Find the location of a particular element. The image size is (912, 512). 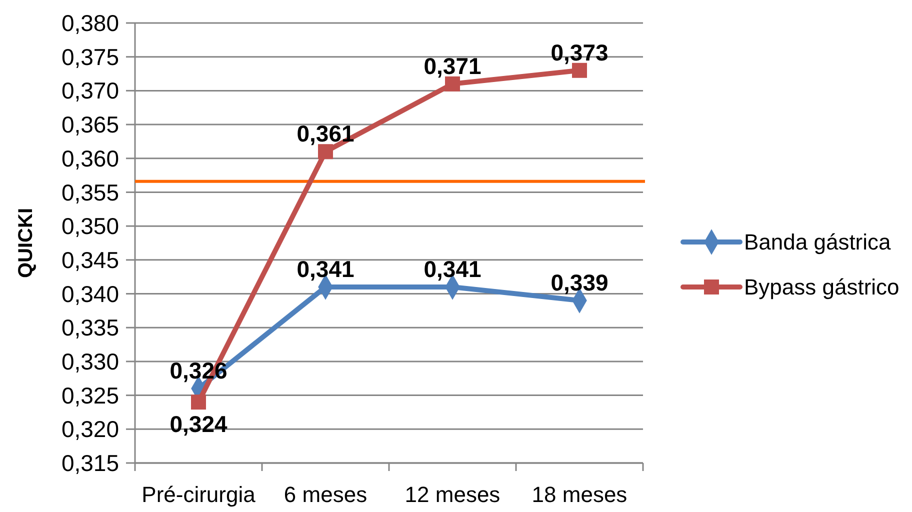

y-tick-label: 0,360 is located at coordinates (90, 158).